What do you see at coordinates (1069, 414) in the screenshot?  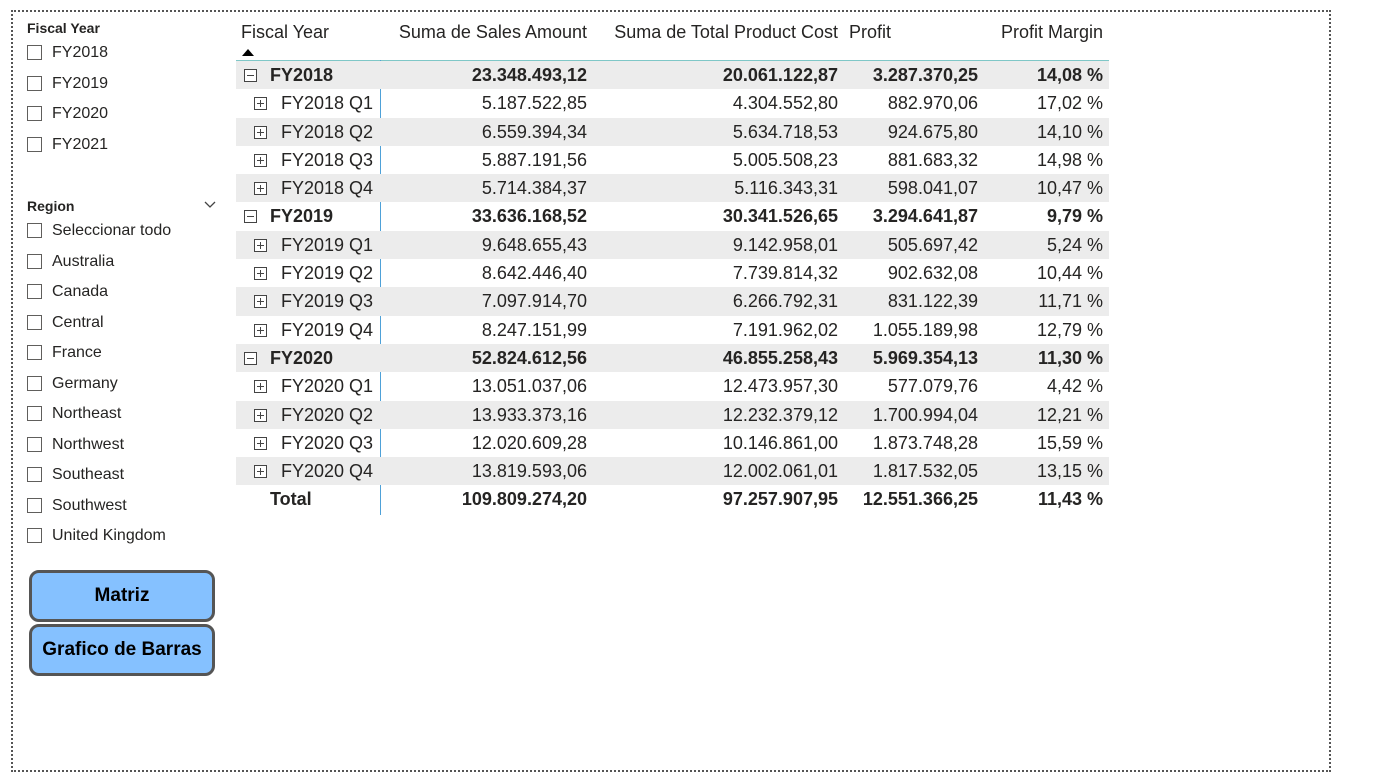 I see `cell-margin: 12,21 %` at bounding box center [1069, 414].